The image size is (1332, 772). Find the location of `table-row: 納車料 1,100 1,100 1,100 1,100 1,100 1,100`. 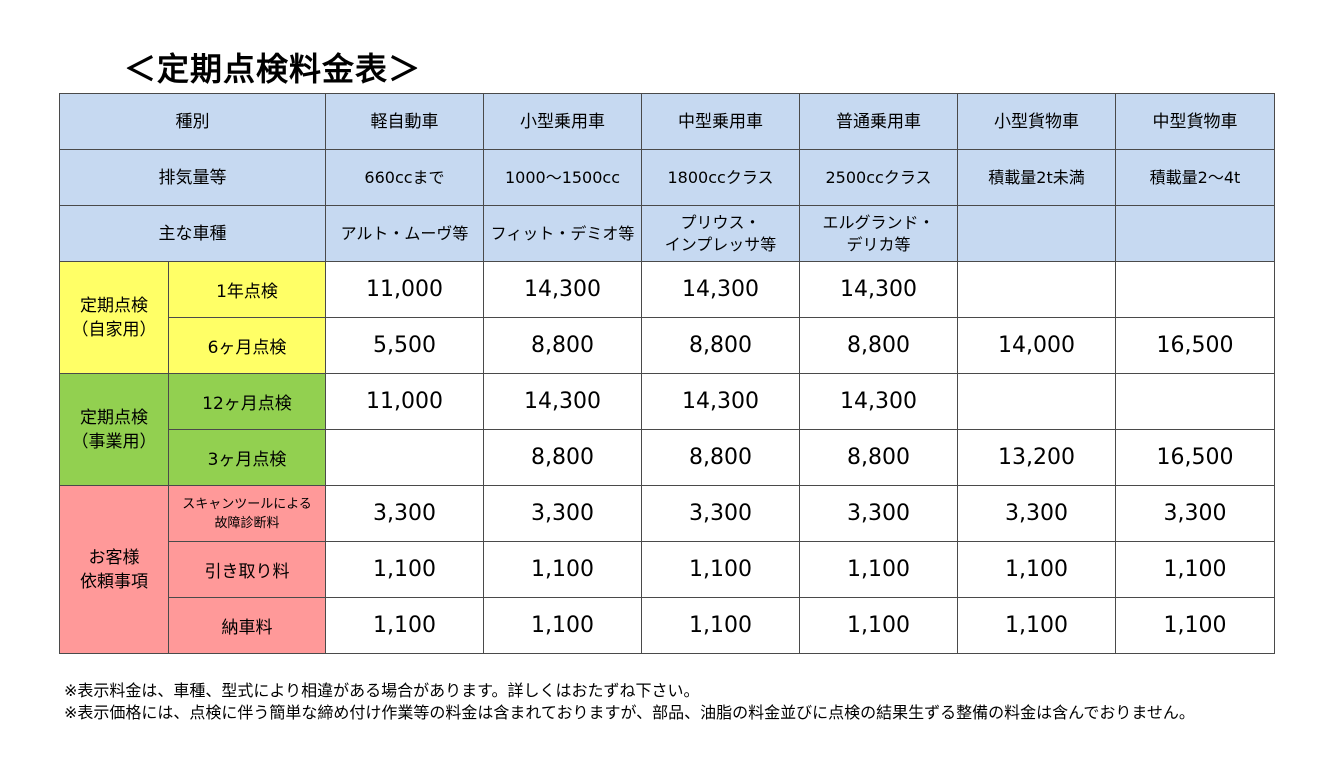

table-row: 納車料 1,100 1,100 1,100 1,100 1,100 1,100 is located at coordinates (667, 625).